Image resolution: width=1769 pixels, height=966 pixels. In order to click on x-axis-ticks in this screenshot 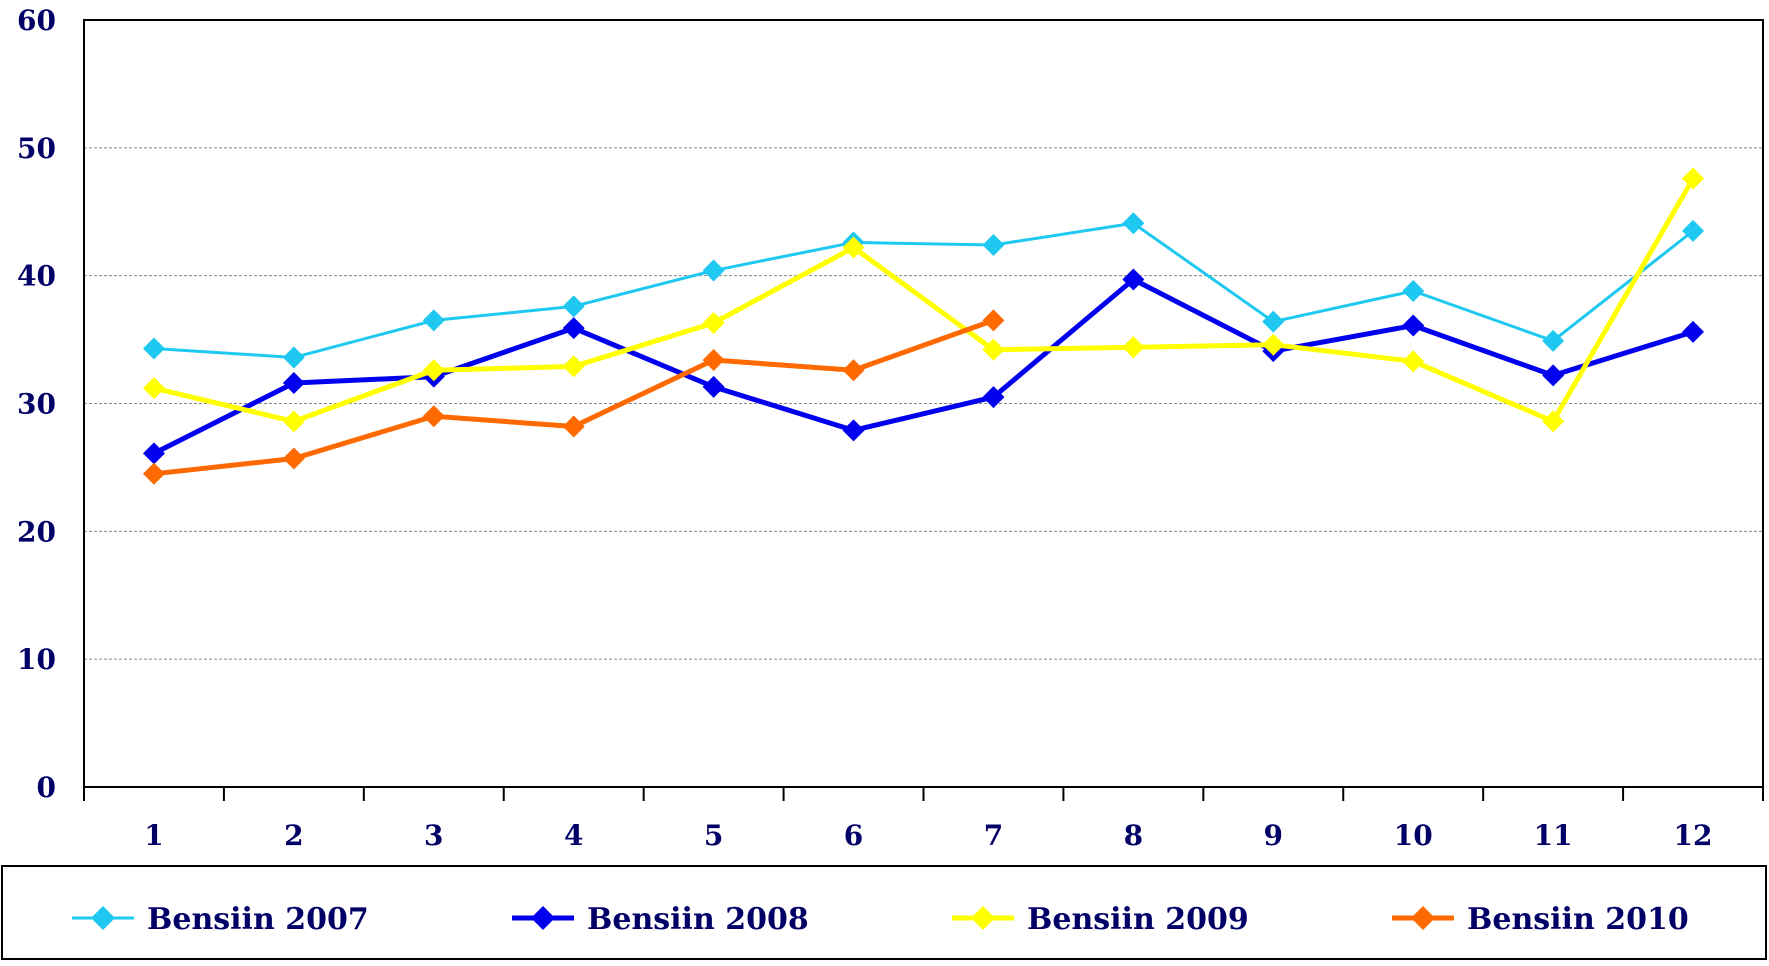, I will do `click(923, 794)`.